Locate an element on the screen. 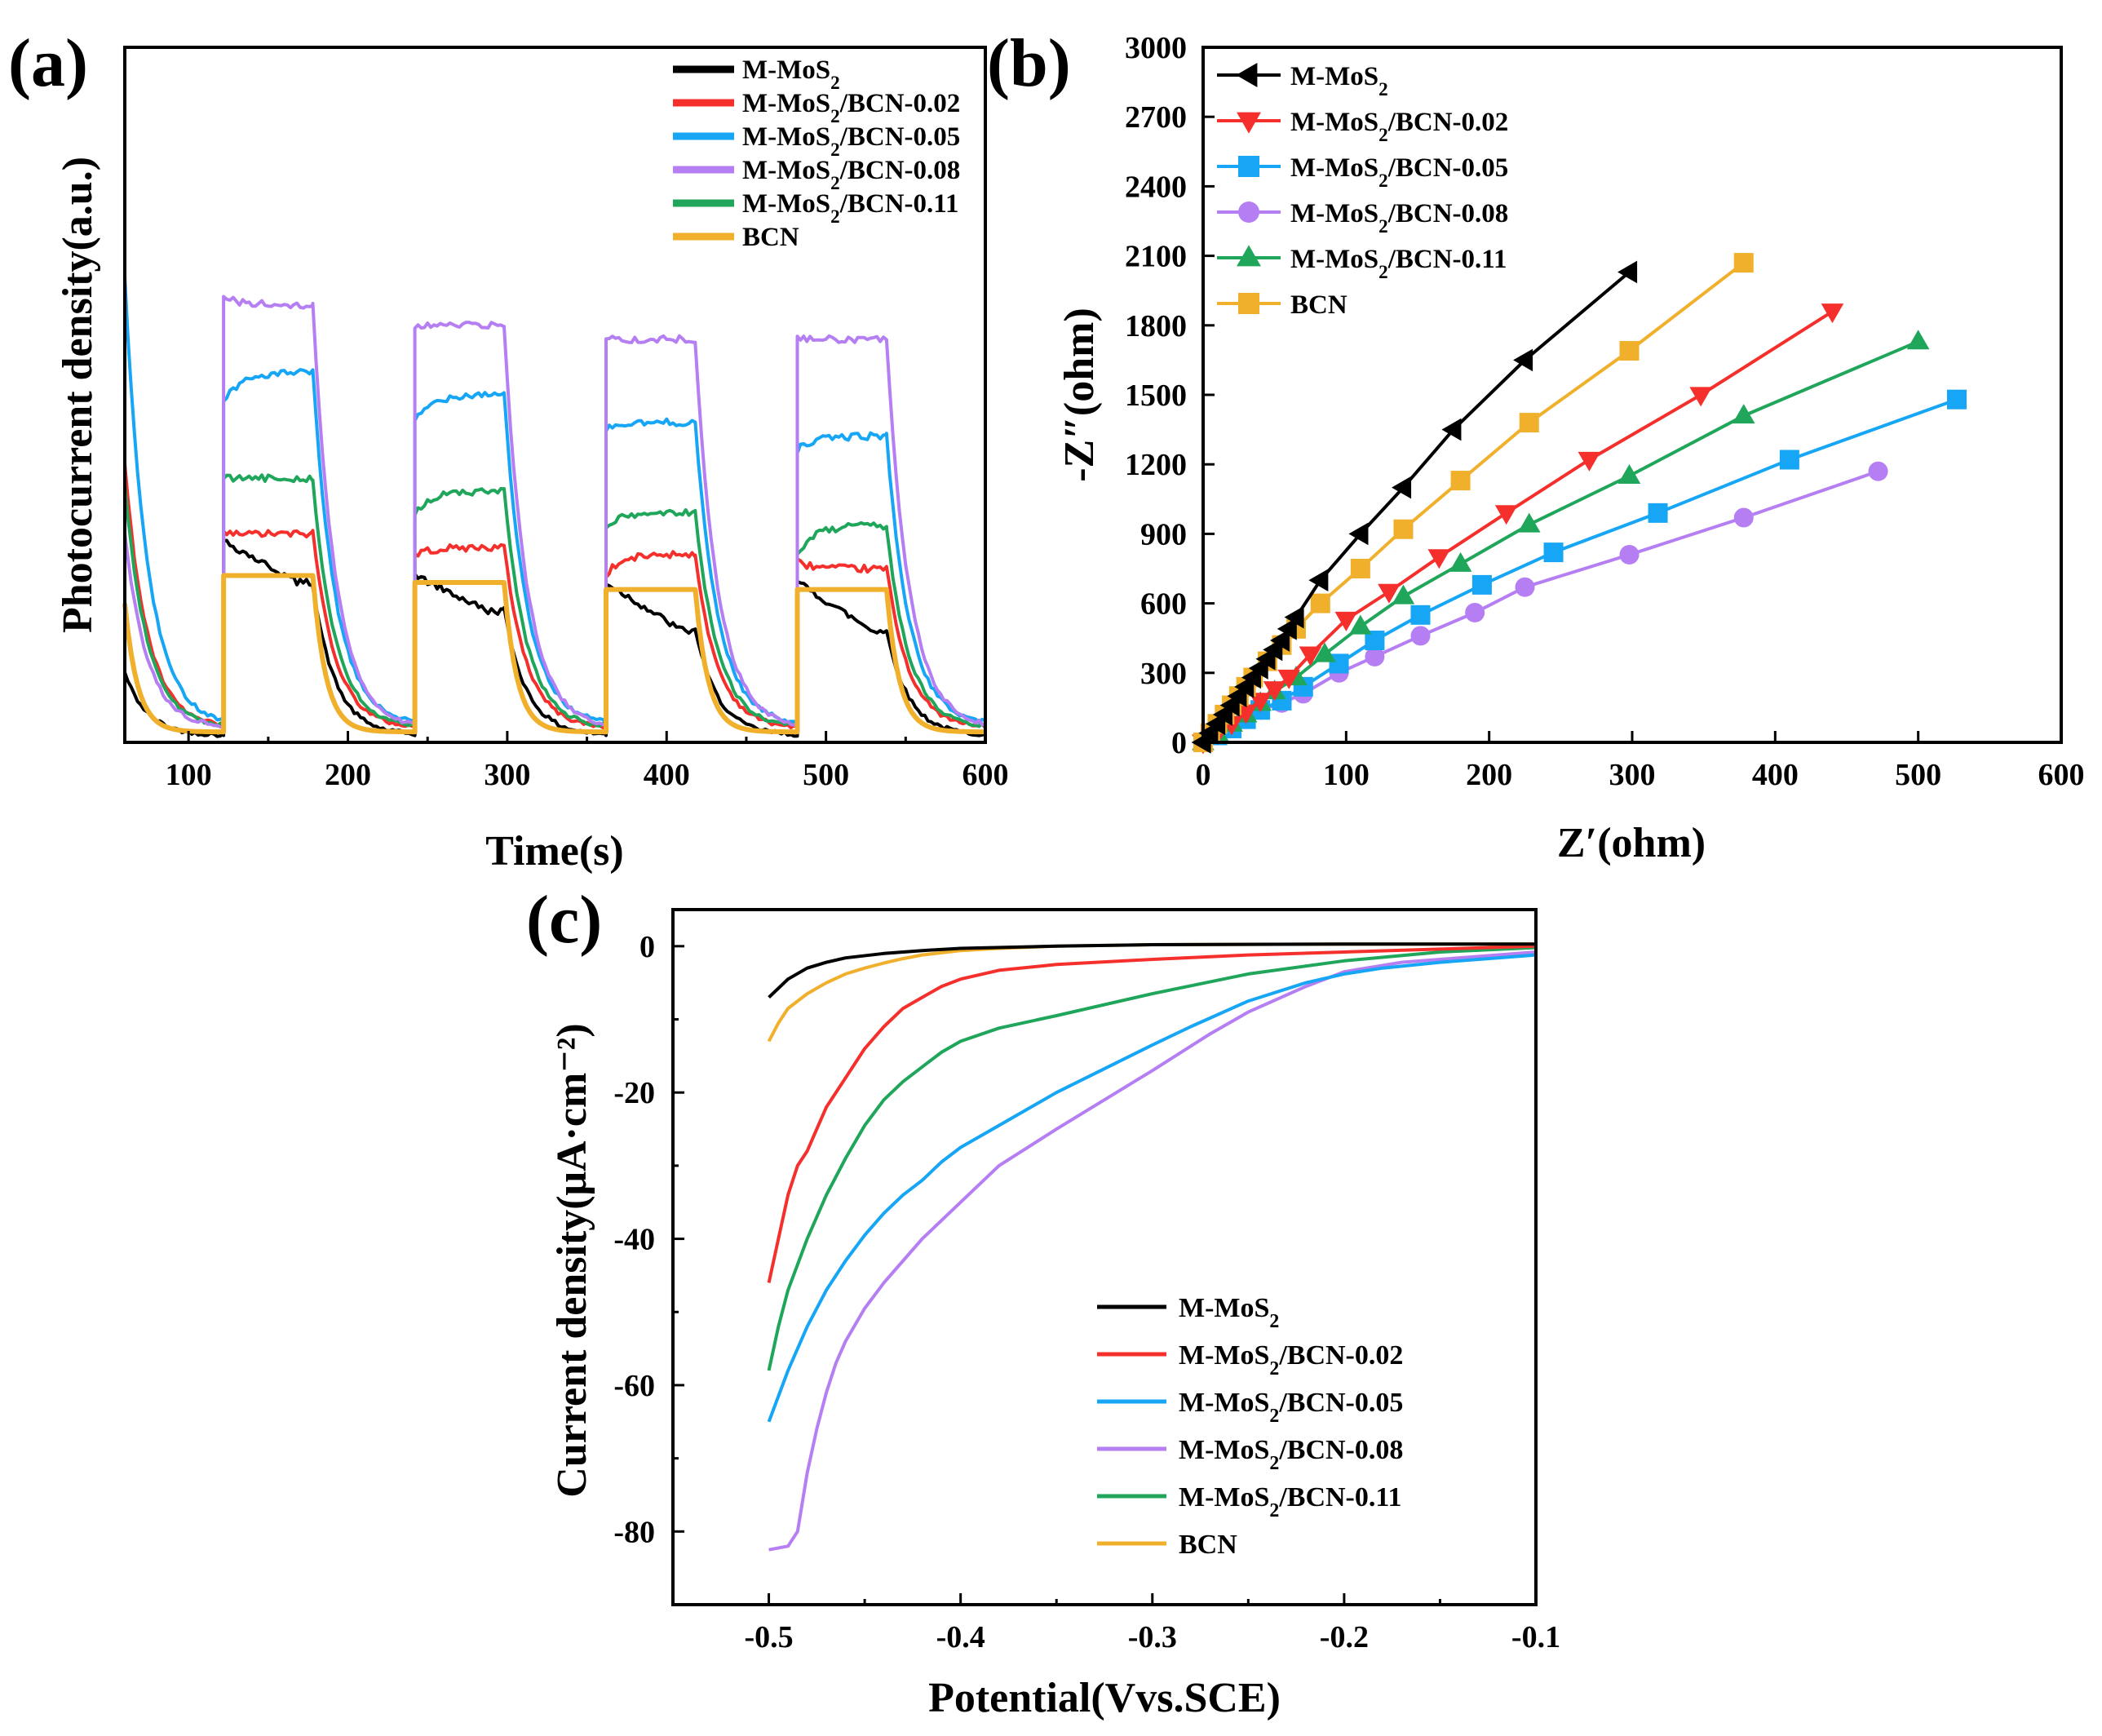 Image resolution: width=2102 pixels, height=1736 pixels. y-tick-label: 600 is located at coordinates (1163, 604).